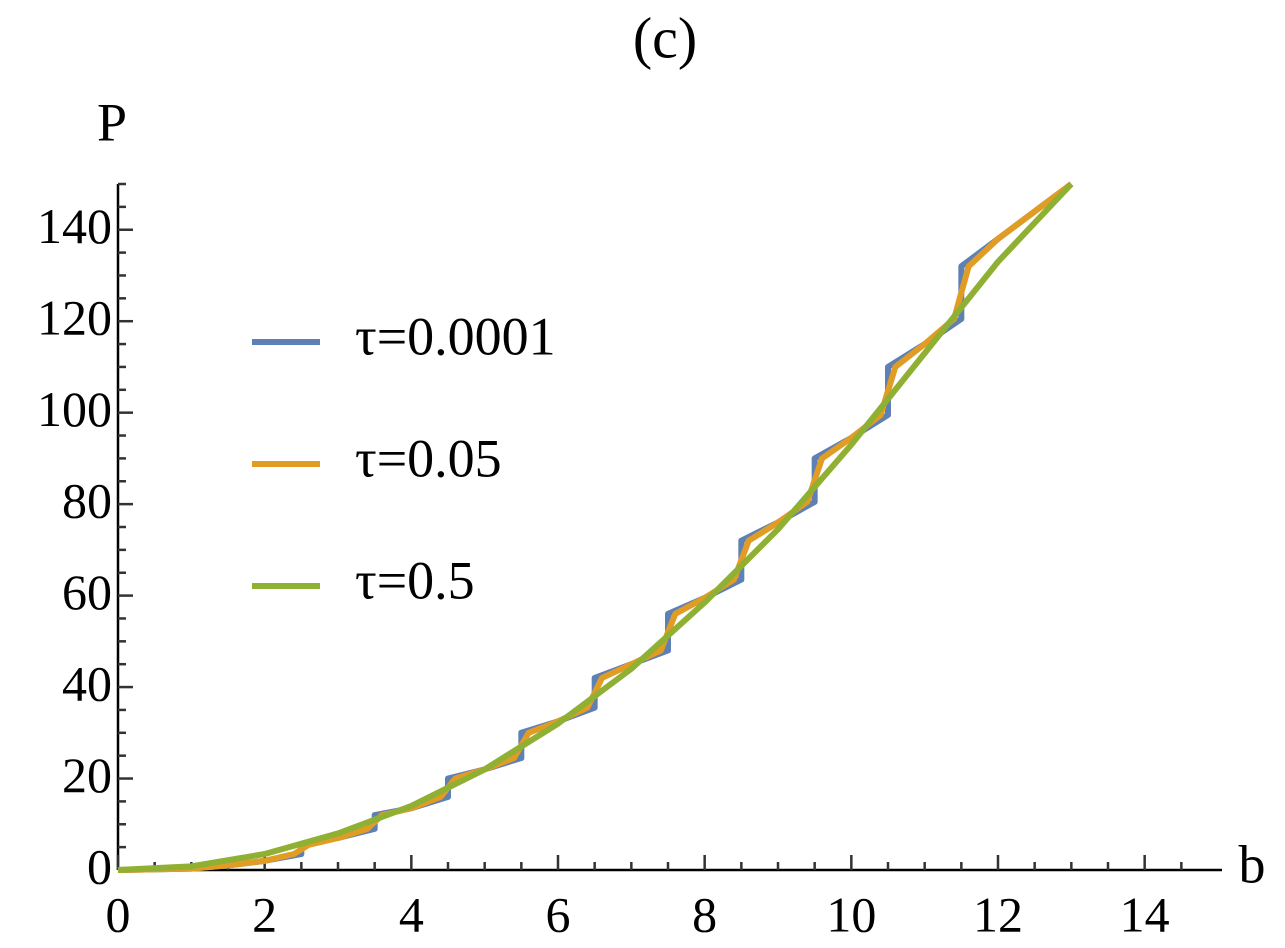 This screenshot has width=1285, height=948. What do you see at coordinates (87, 775) in the screenshot?
I see `y-tick-label: 20` at bounding box center [87, 775].